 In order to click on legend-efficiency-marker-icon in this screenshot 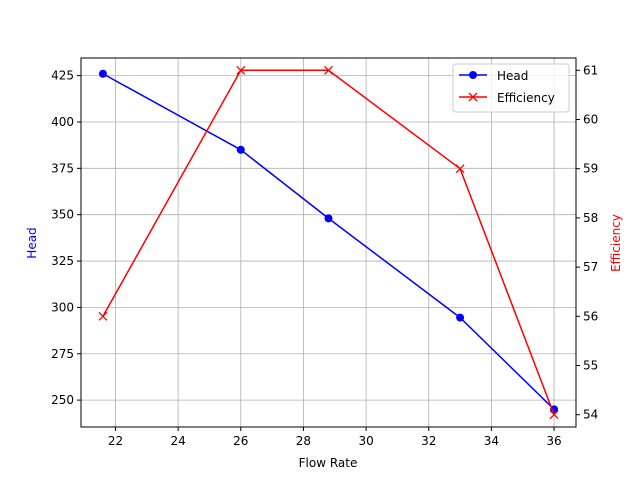, I will do `click(473, 97)`.